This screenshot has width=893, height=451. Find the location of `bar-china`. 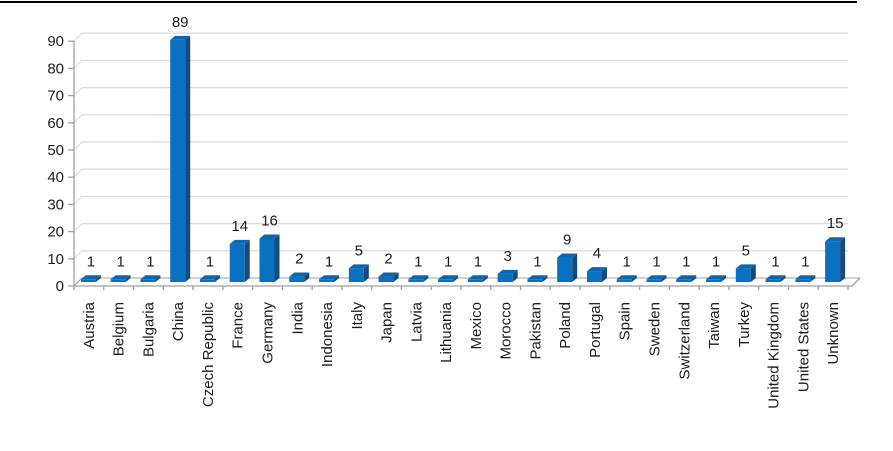

bar-china is located at coordinates (180, 158).